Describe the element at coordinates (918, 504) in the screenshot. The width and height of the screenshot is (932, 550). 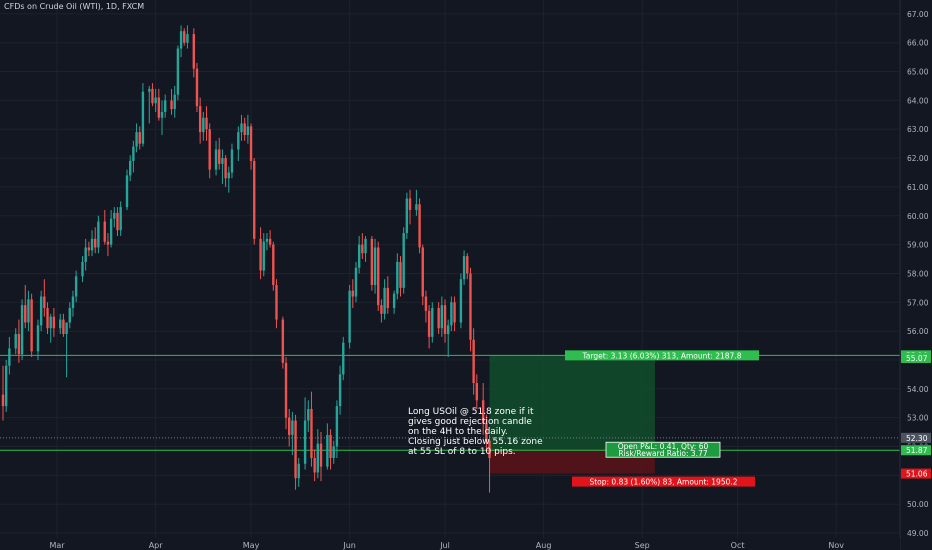
I see `y-tick-label: 50.00` at that location.